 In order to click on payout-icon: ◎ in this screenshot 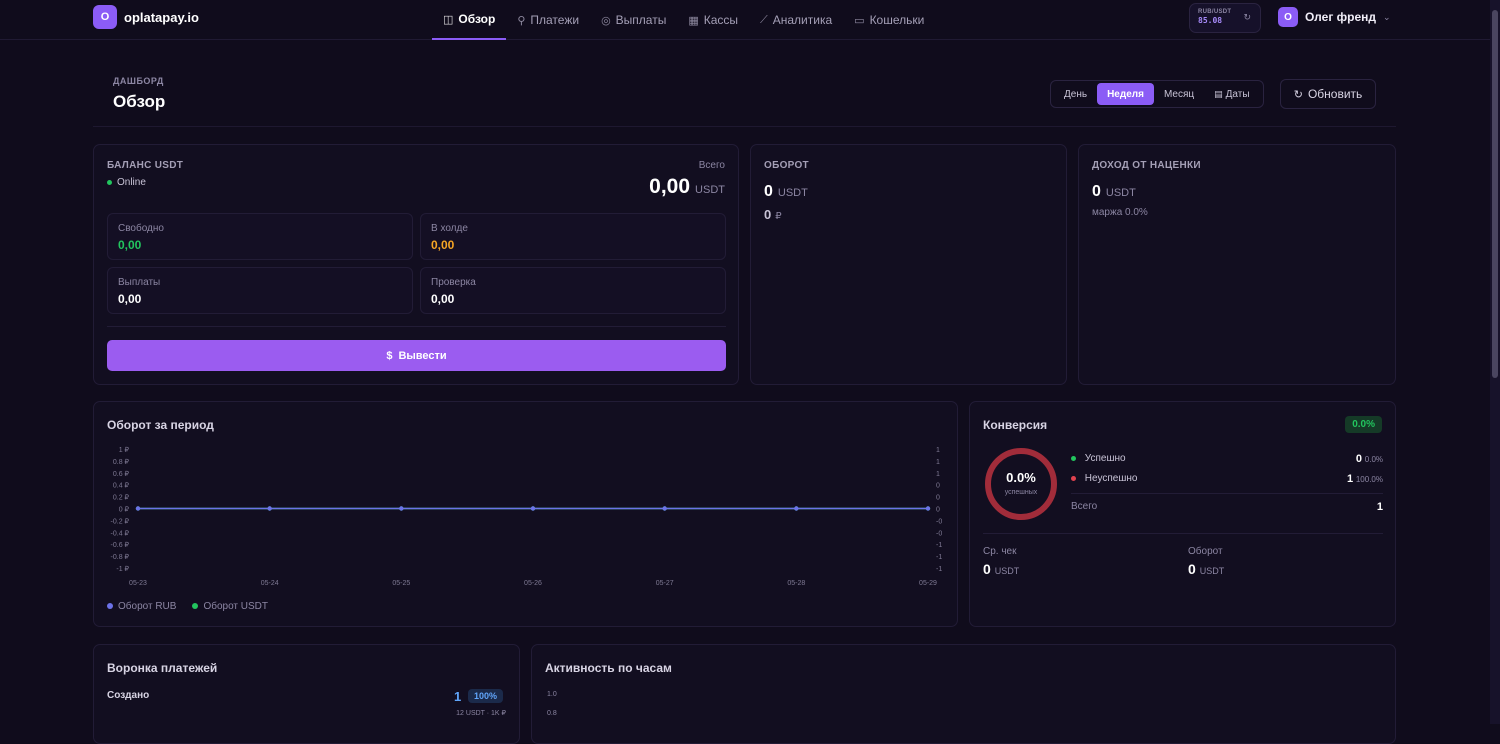, I will do `click(606, 20)`.